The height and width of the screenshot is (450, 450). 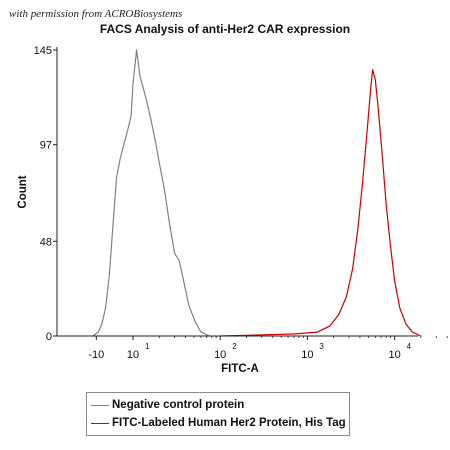 What do you see at coordinates (46, 146) in the screenshot?
I see `y-tick-label: 97` at bounding box center [46, 146].